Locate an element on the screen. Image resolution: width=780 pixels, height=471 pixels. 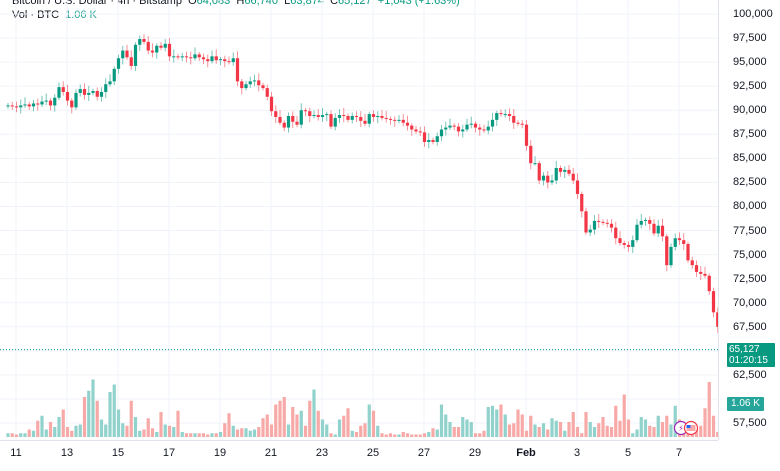
price-tick-label: 62,500 is located at coordinates (750, 374).